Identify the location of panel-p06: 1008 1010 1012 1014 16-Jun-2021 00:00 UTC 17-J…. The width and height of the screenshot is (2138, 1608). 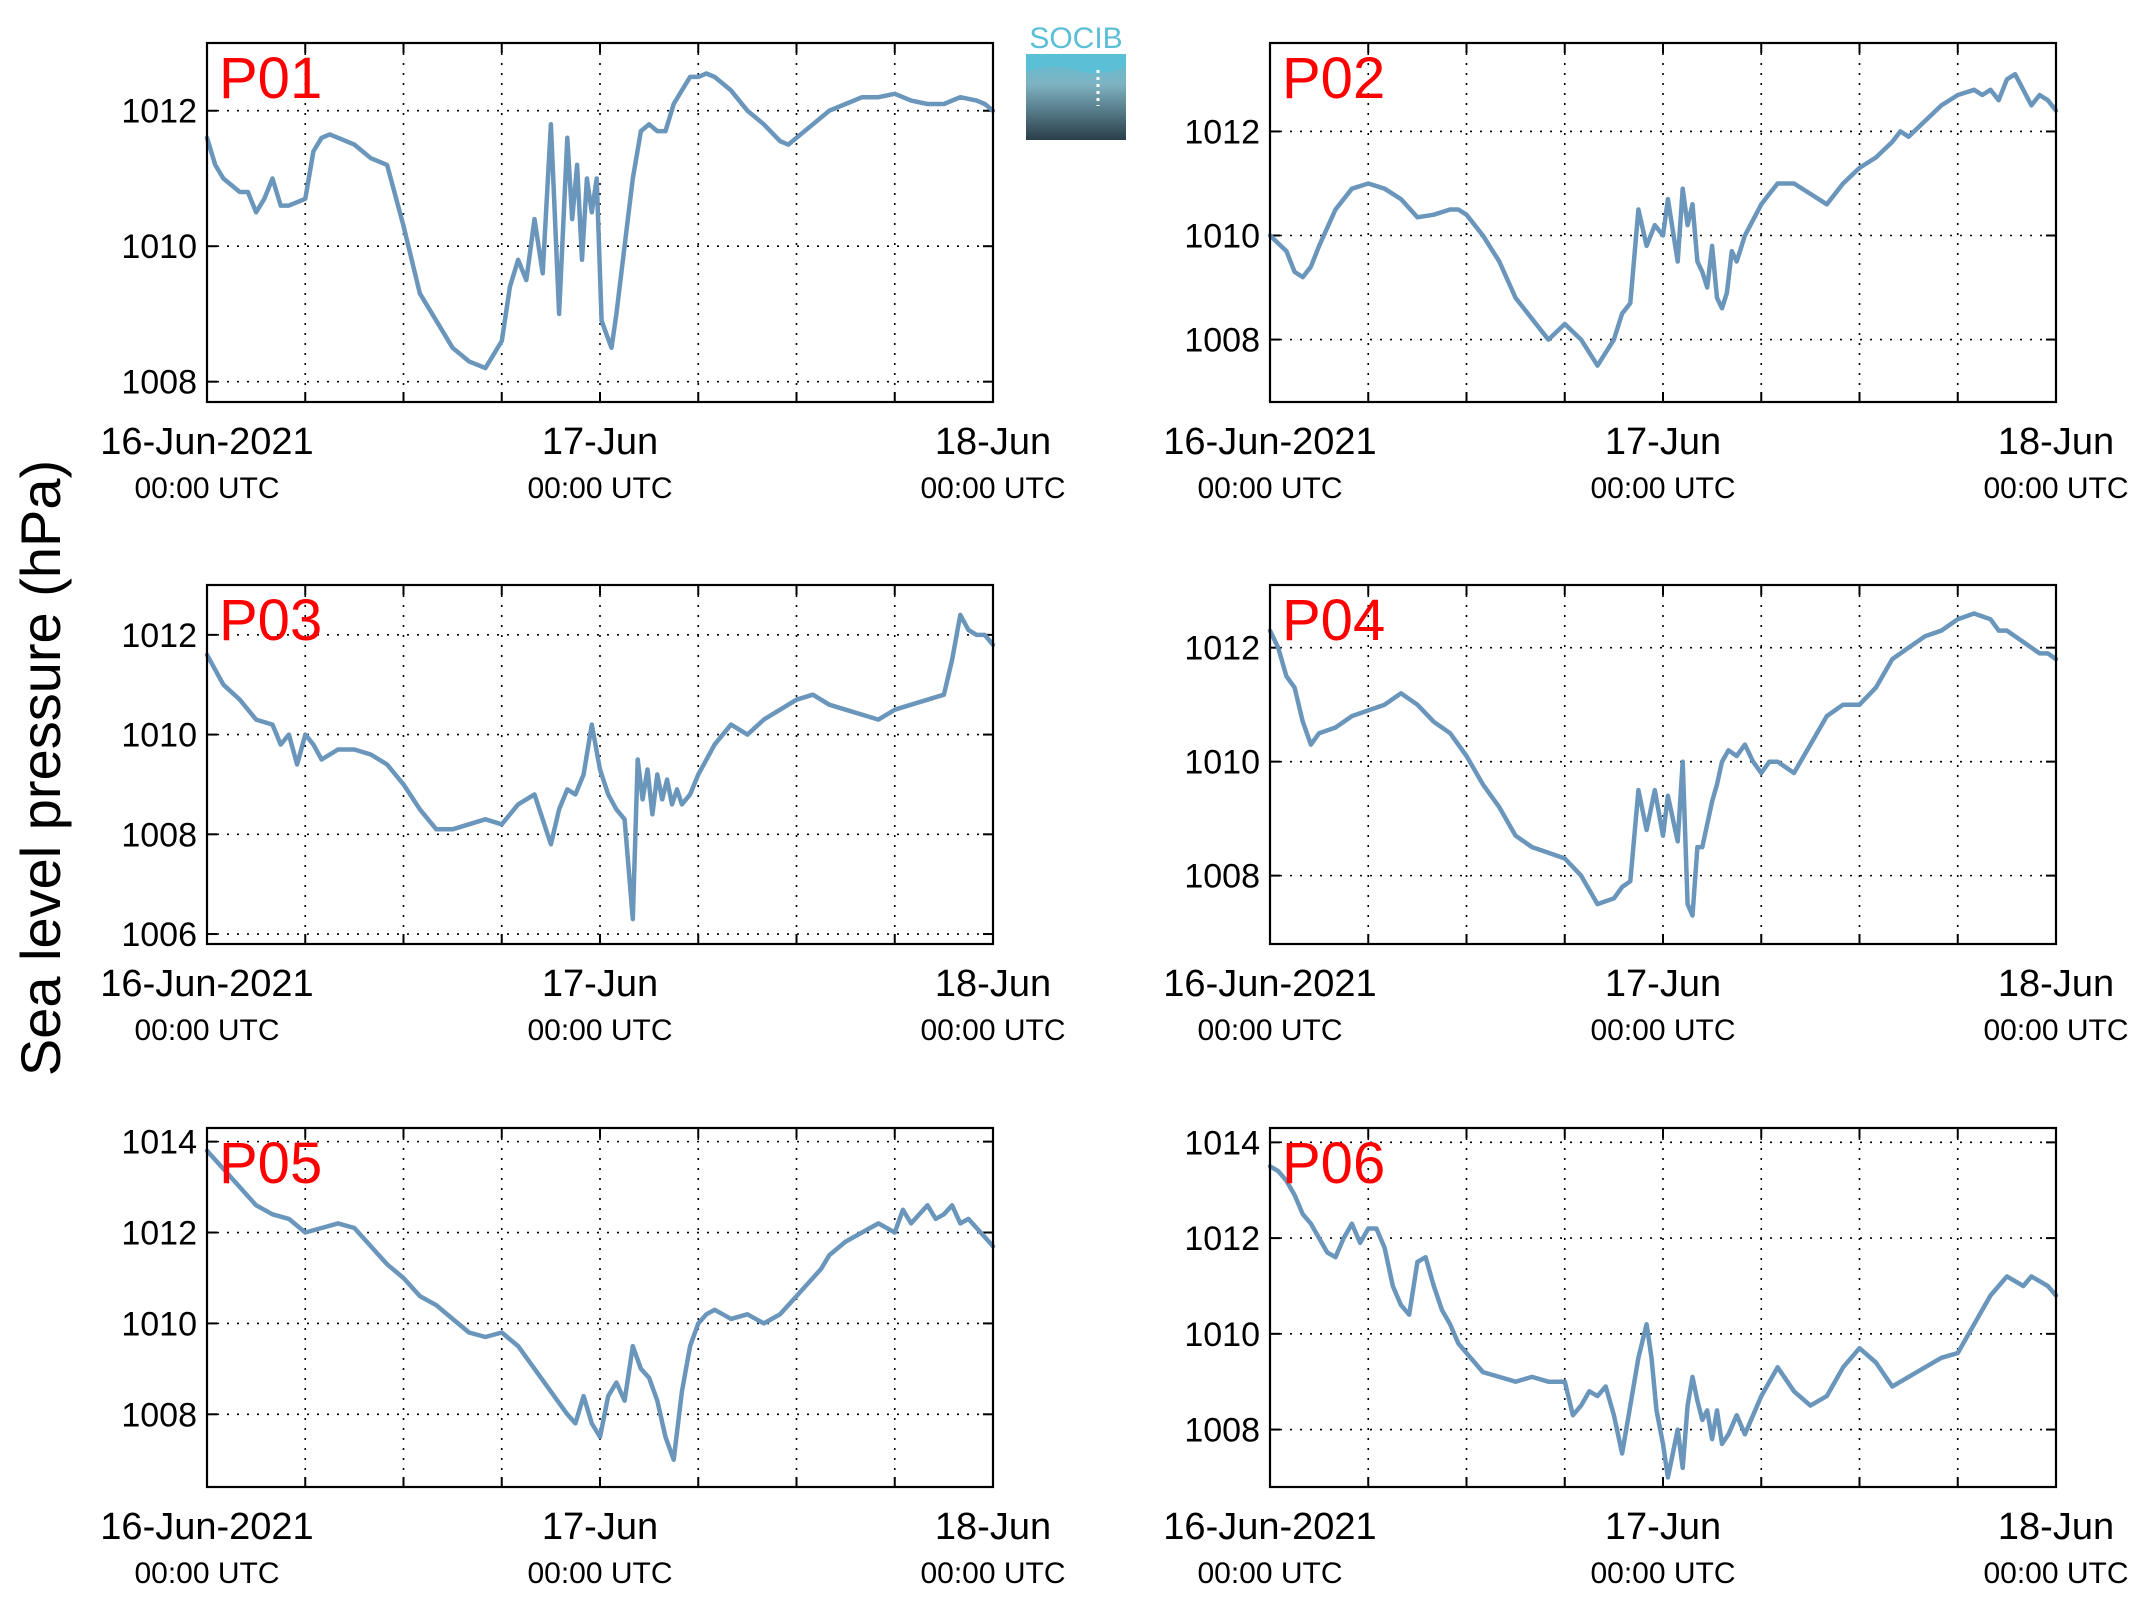
(1645, 1357).